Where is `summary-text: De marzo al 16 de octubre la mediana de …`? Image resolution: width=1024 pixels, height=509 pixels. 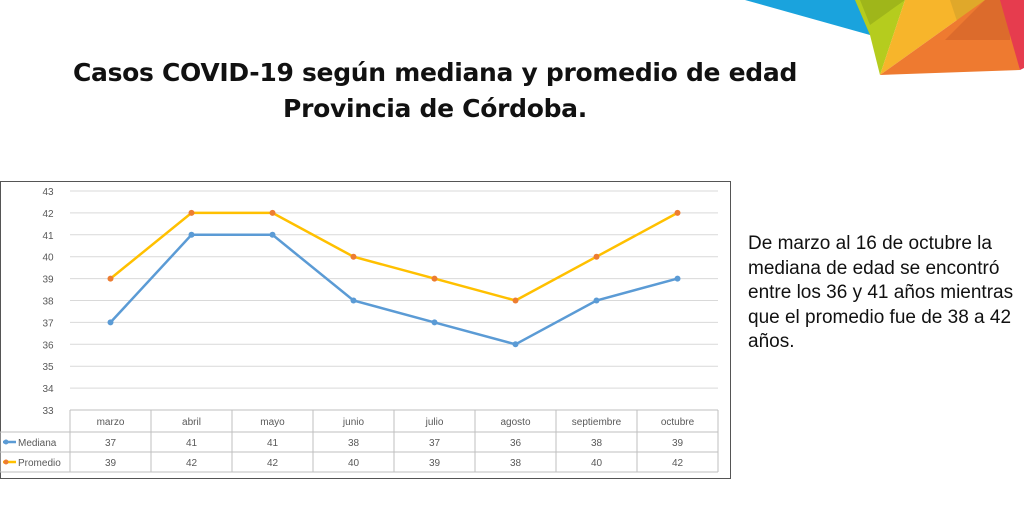 summary-text: De marzo al 16 de octubre la mediana de … is located at coordinates (881, 292).